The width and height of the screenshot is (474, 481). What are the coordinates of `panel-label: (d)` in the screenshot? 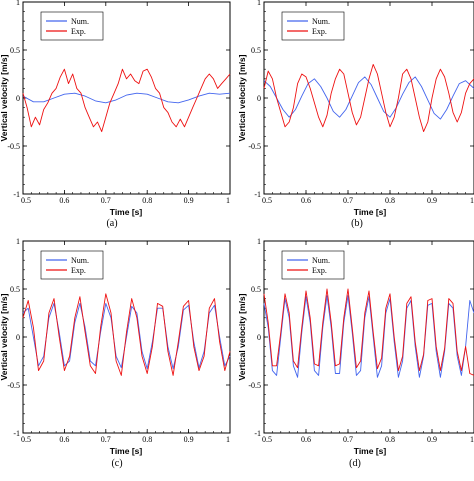 It's located at (355, 463).